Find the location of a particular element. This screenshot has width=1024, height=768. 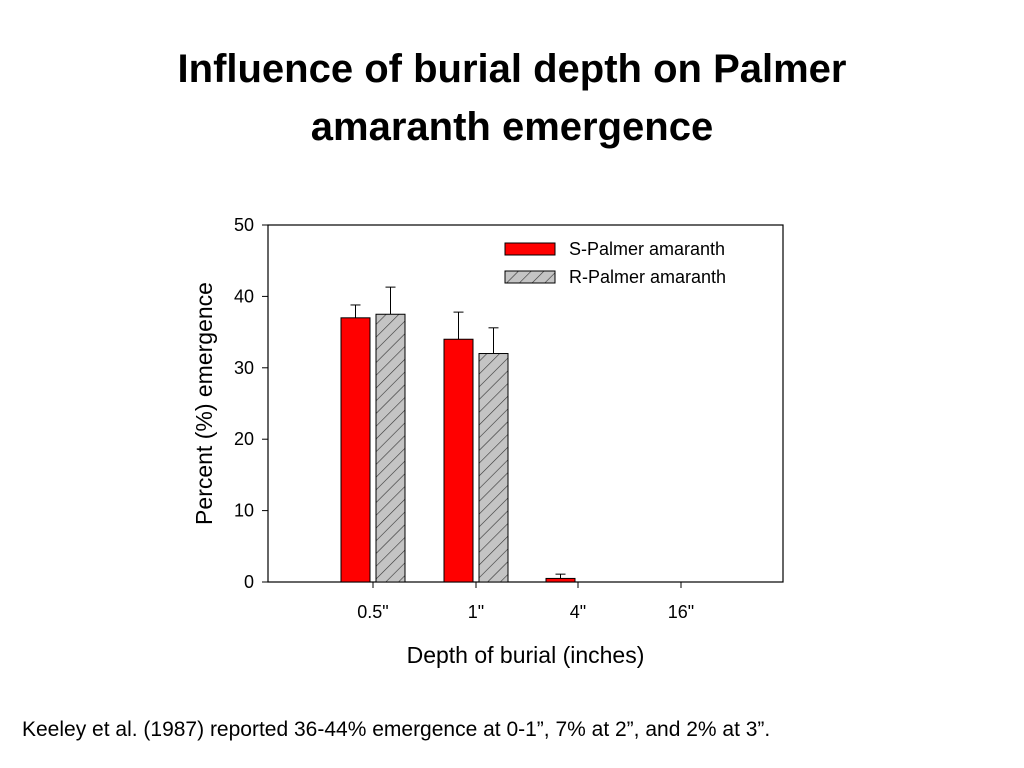

y-tick-label: 50 is located at coordinates (244, 225).